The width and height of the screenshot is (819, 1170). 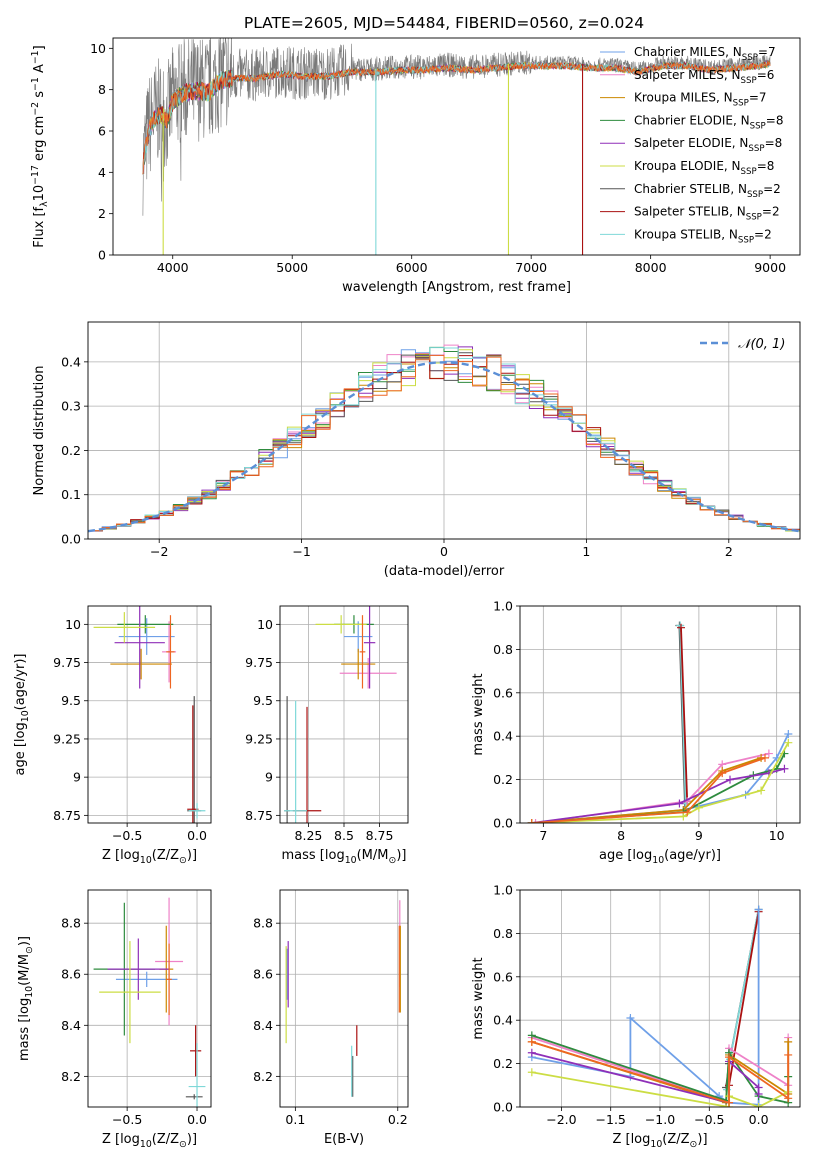 What do you see at coordinates (159, 551) in the screenshot?
I see `x-tick-label: −2` at bounding box center [159, 551].